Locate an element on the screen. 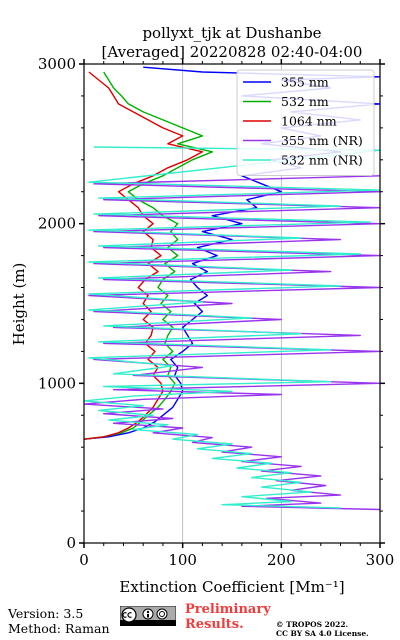 This screenshot has height=640, width=400. x-tick-label: 0 is located at coordinates (84, 560).